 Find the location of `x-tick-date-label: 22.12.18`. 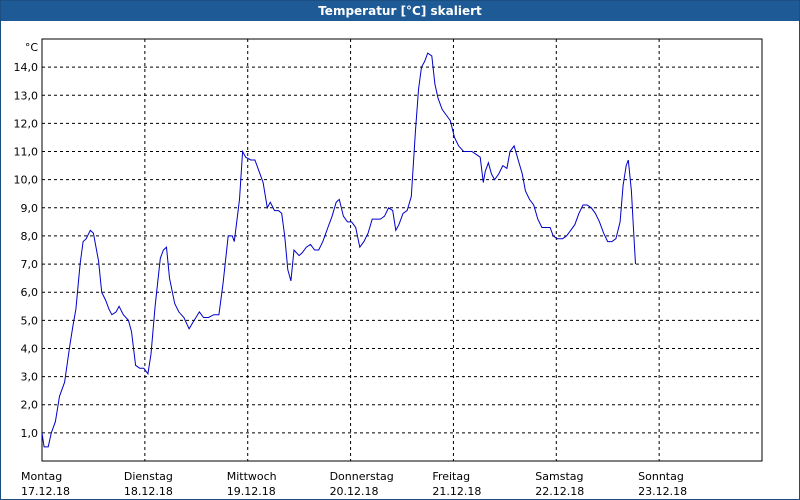

x-tick-date-label: 22.12.18 is located at coordinates (559, 491).